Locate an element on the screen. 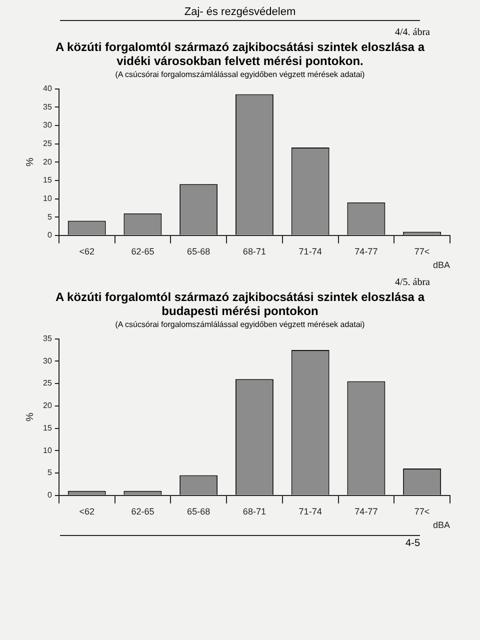  text: 4-5 is located at coordinates (240, 542).